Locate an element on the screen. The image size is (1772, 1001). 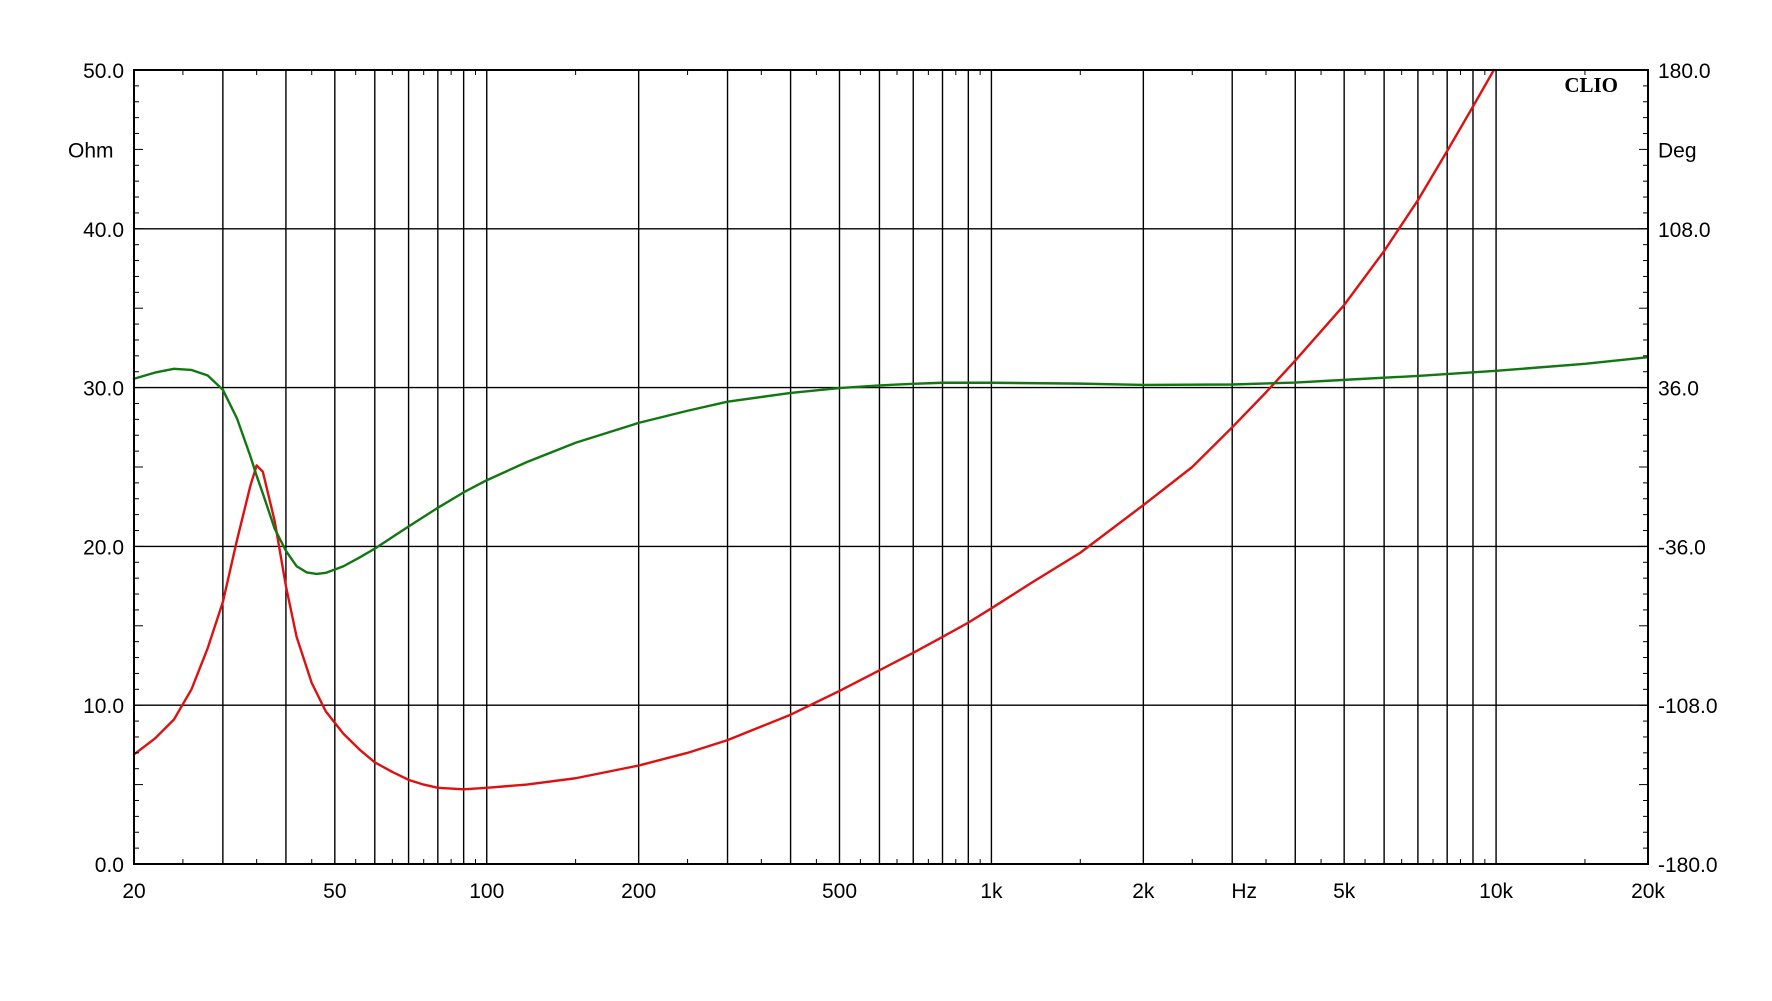
x-tick-label: 100 is located at coordinates (486, 891).